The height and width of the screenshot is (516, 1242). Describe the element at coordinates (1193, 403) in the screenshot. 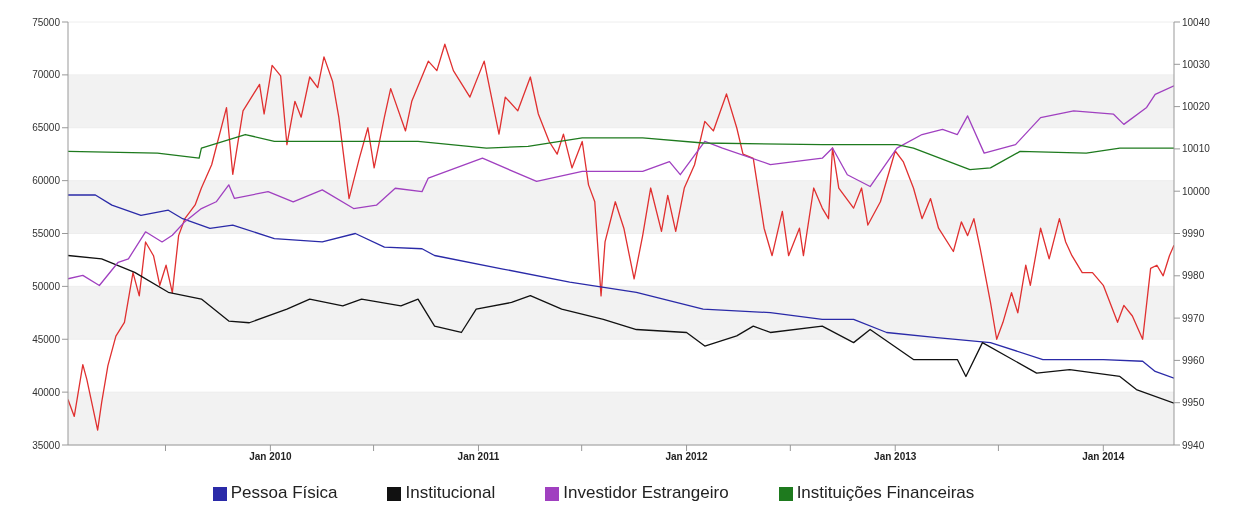

I see `y2-tick-label: 9950` at that location.